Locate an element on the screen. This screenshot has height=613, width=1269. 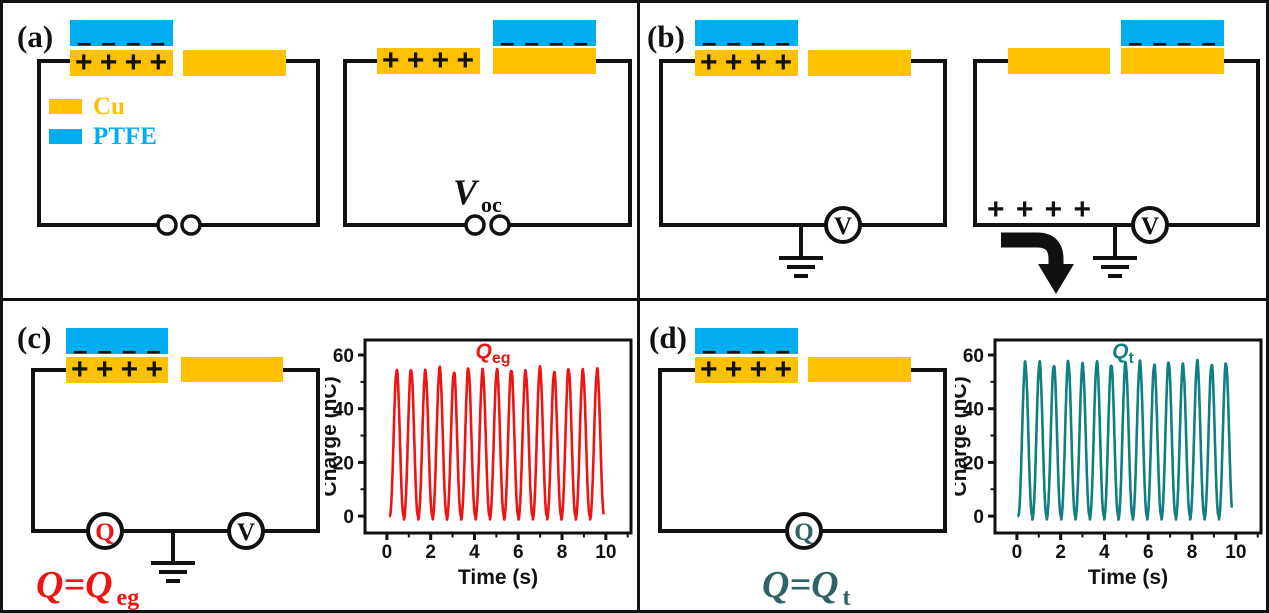
flowing-positive-charges: + + + + is located at coordinates (1039, 209).